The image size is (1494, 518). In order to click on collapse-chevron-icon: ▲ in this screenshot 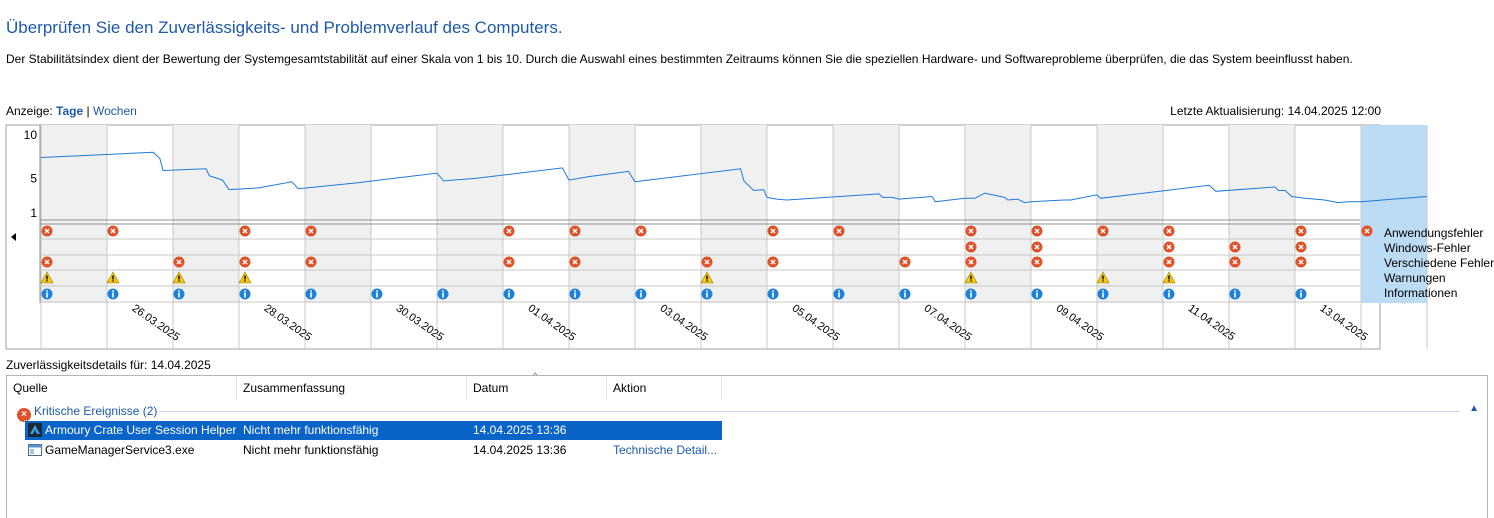, I will do `click(1474, 408)`.